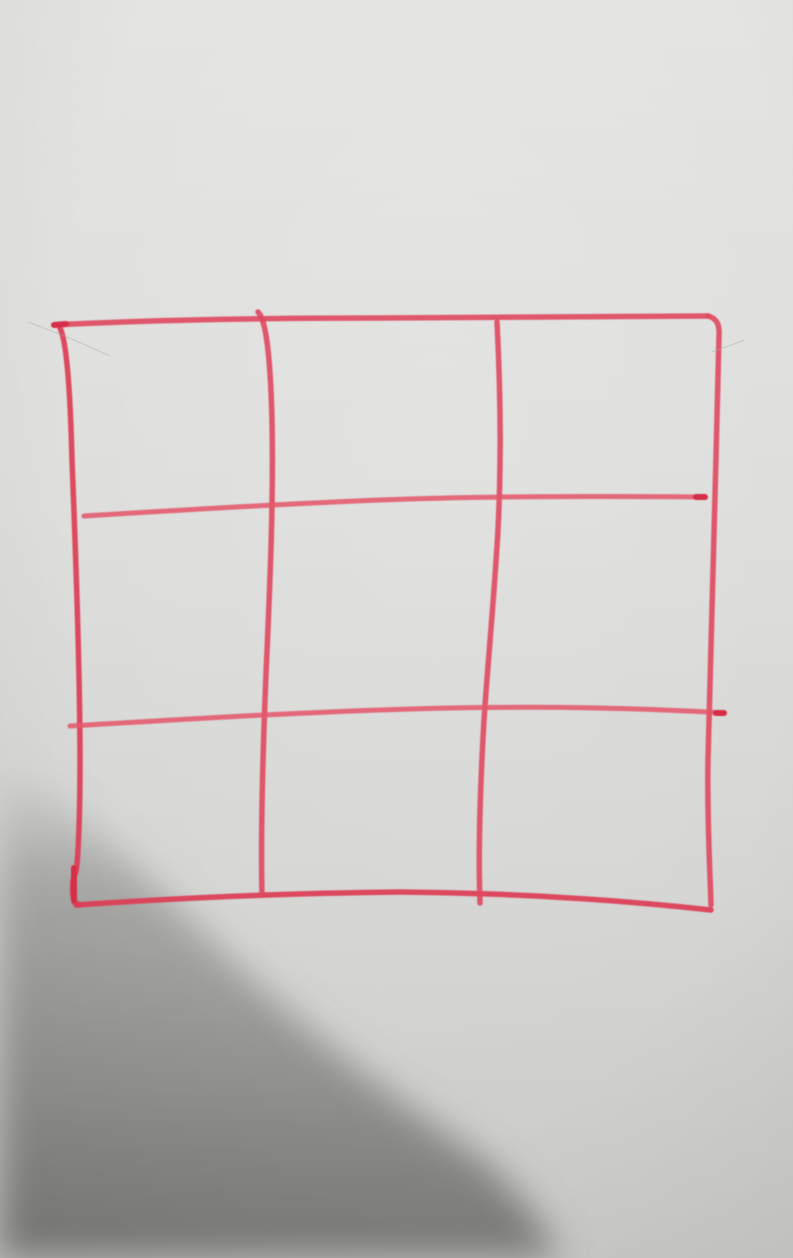 Image resolution: width=793 pixels, height=1258 pixels. I want to click on grid-border-right, so click(713, 610).